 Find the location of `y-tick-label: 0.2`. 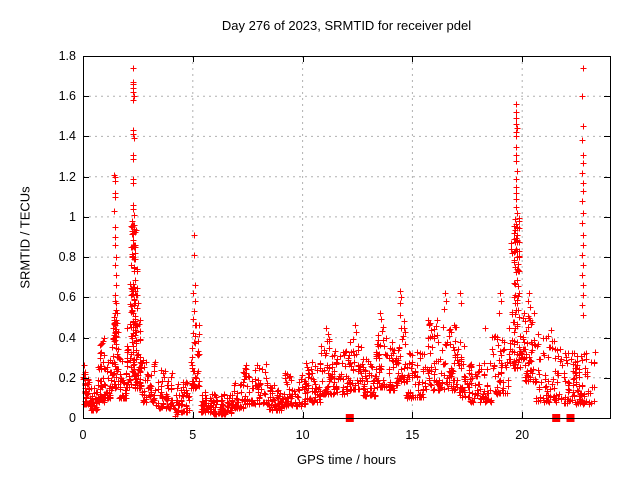

y-tick-label: 0.2 is located at coordinates (67, 377).